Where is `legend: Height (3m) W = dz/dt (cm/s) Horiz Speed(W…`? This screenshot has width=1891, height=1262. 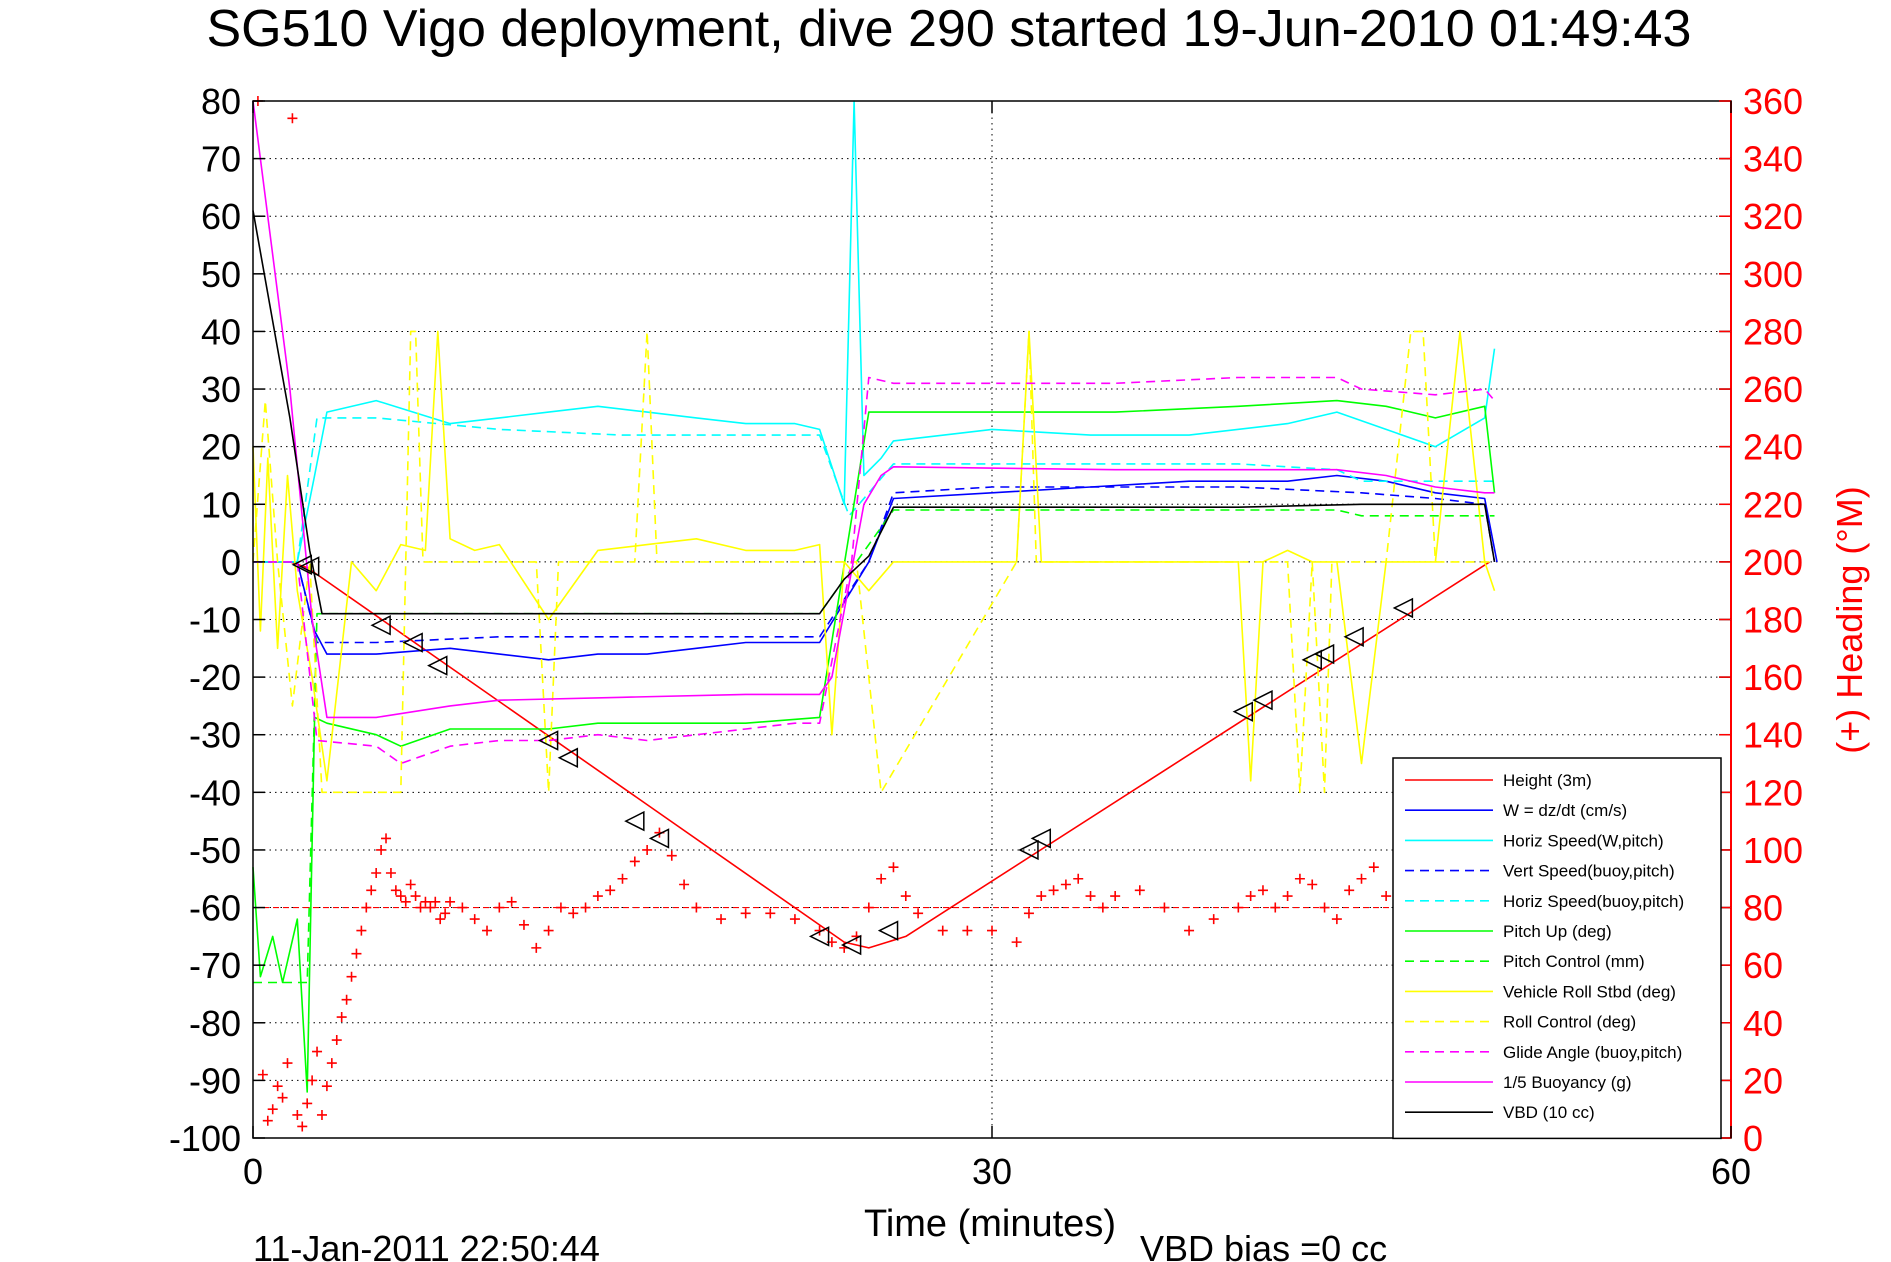 legend: Height (3m) W = dz/dt (cm/s) Horiz Speed(W… is located at coordinates (1557, 948).